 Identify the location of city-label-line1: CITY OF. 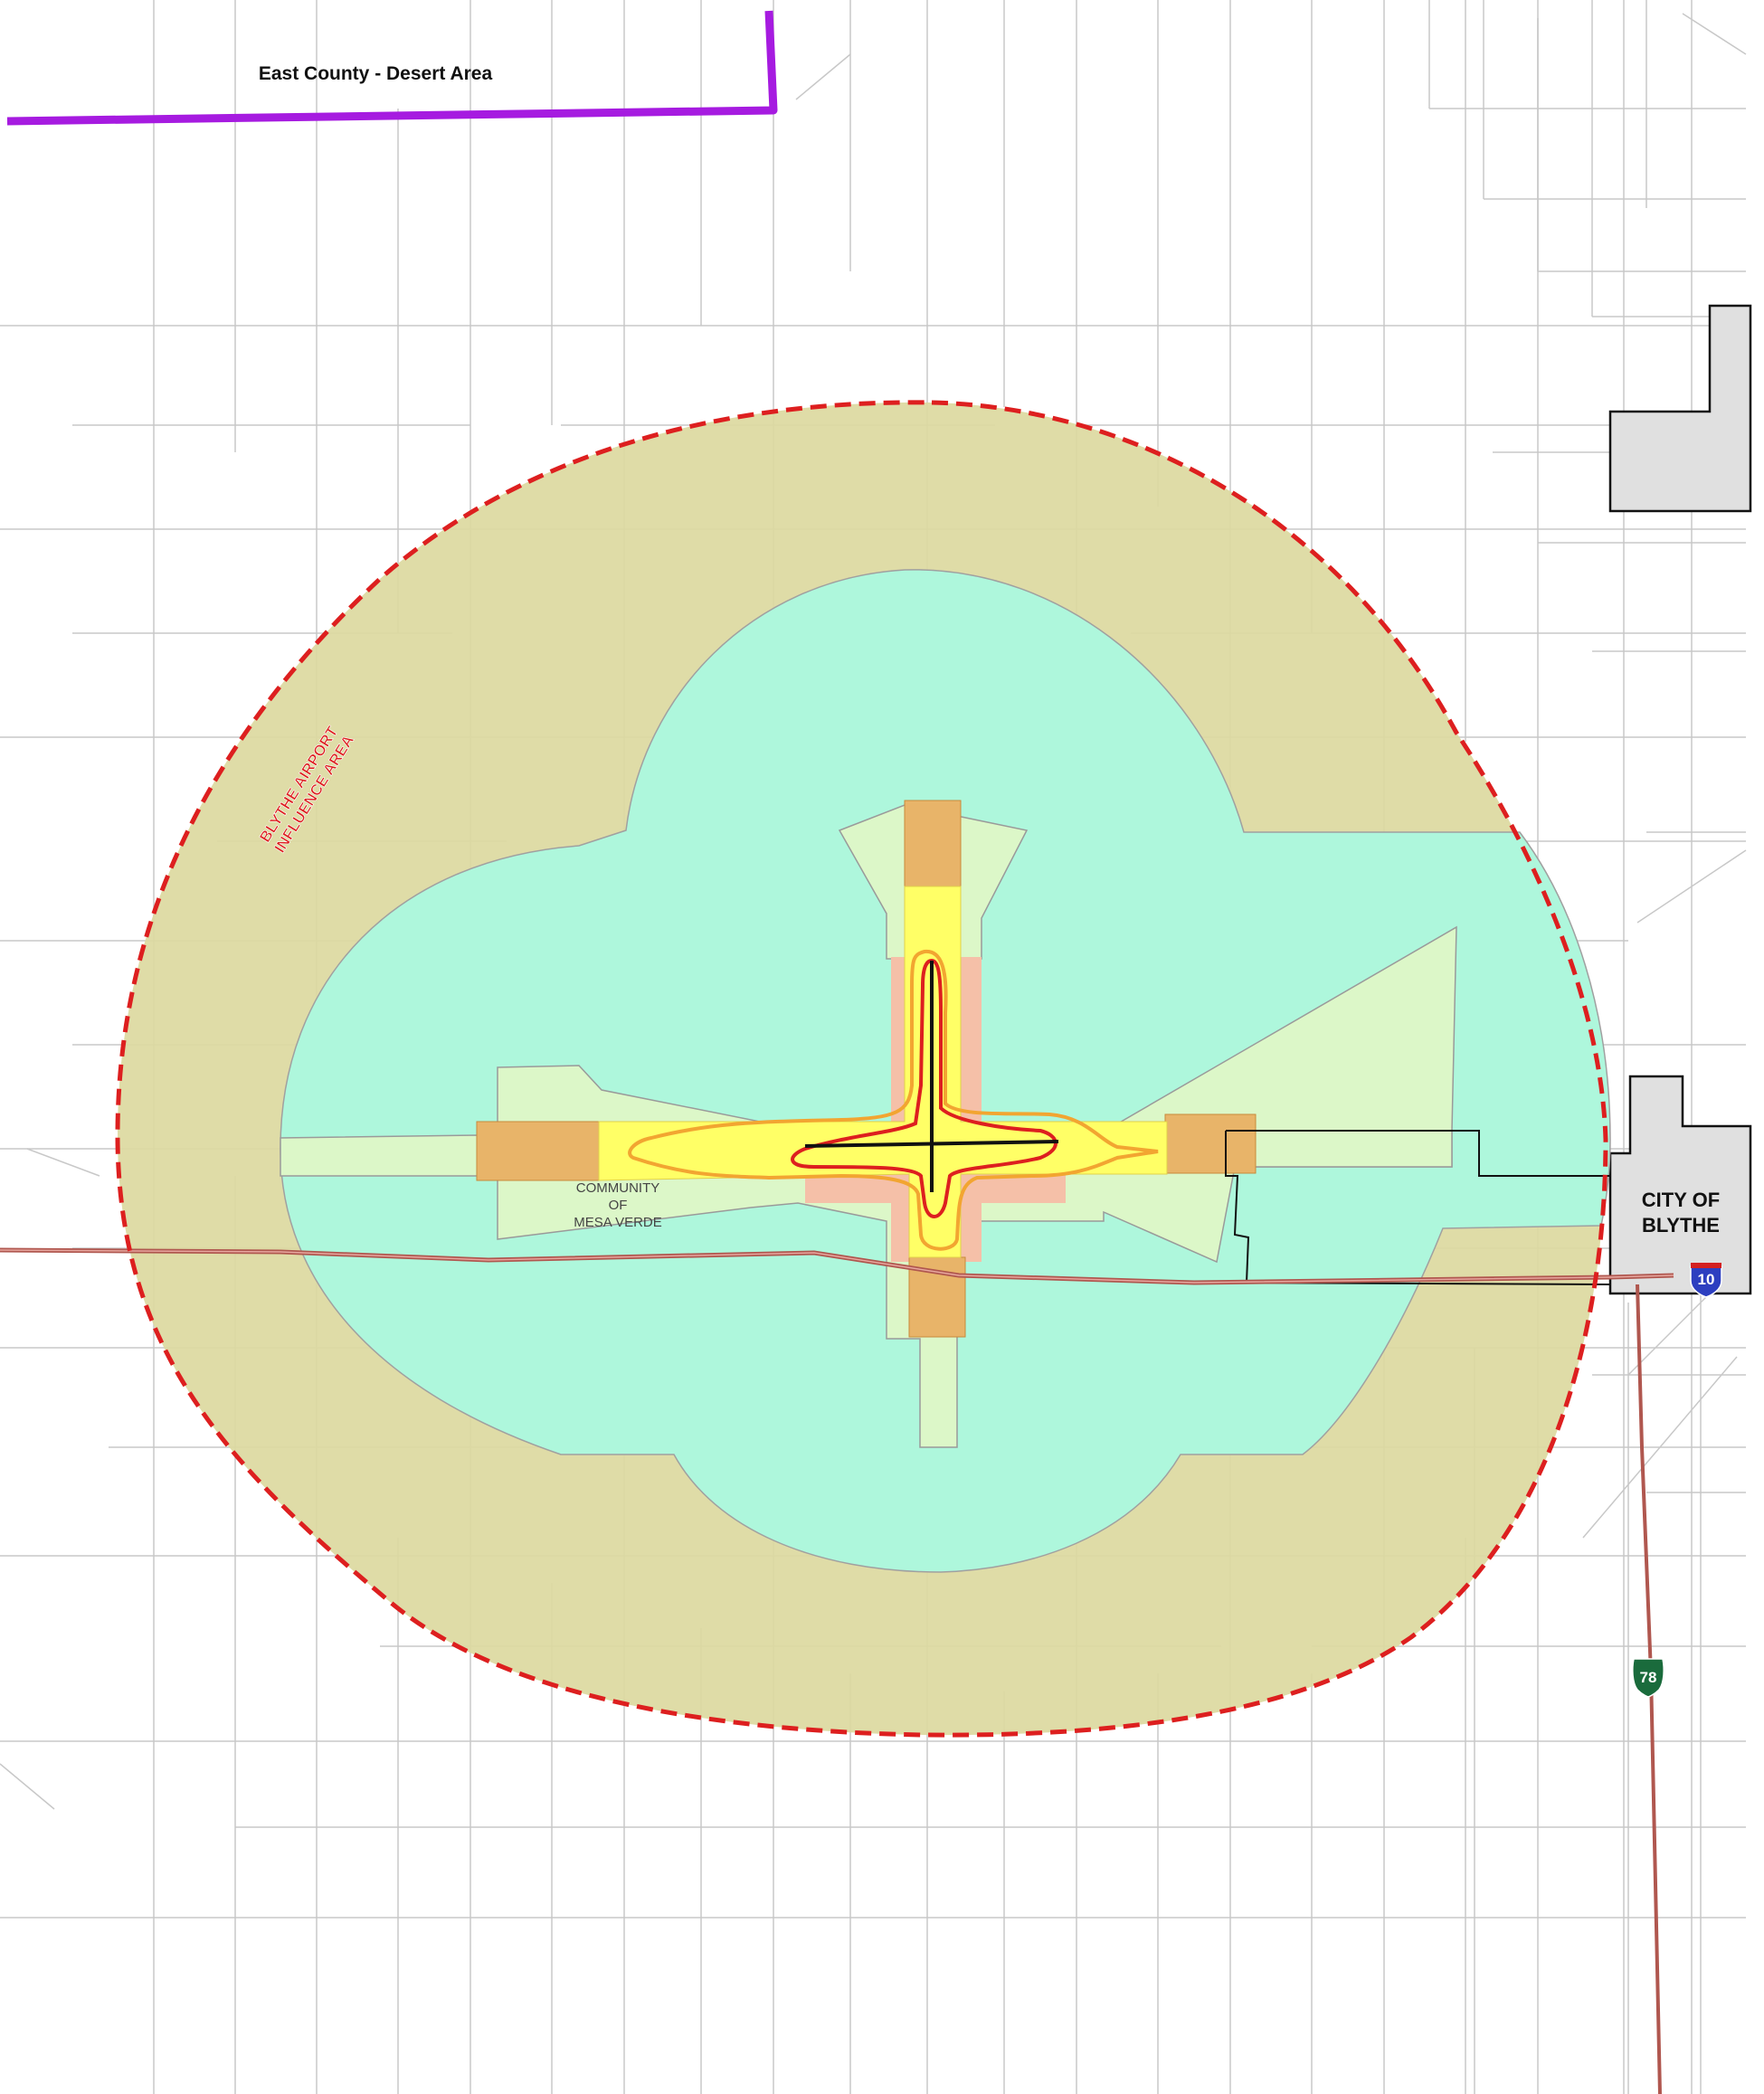
(1681, 1200).